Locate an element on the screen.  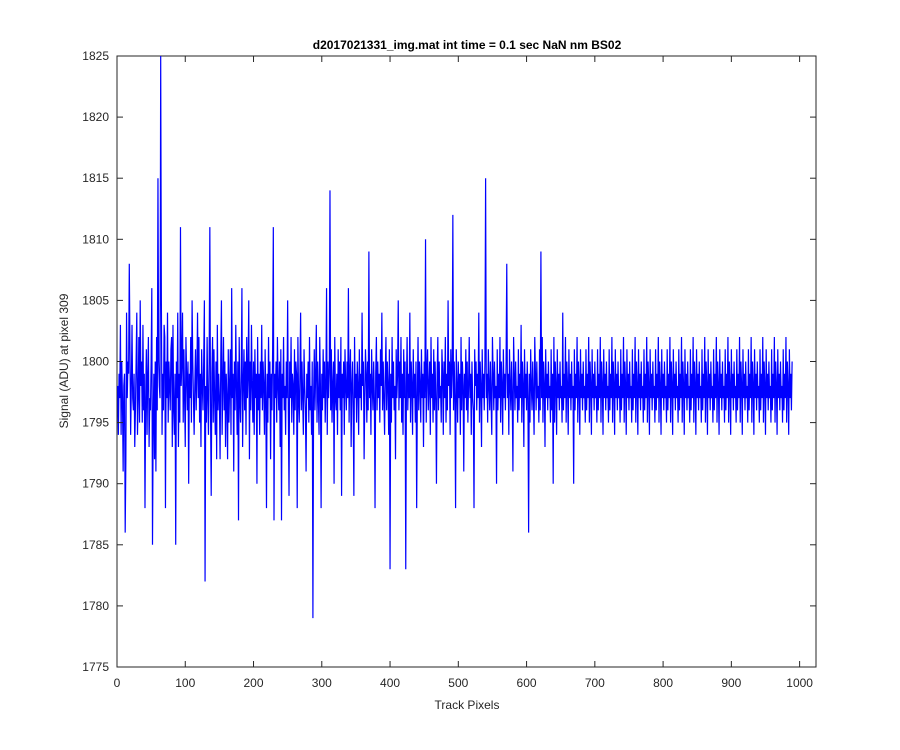
x-tick-label: 700 is located at coordinates (595, 683).